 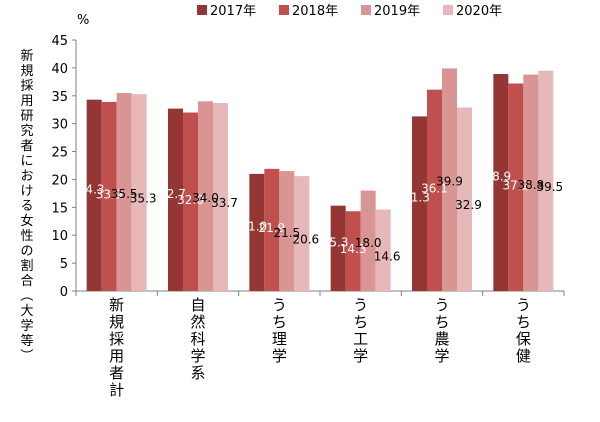 I want to click on data-label: 33.7, so click(x=224, y=203).